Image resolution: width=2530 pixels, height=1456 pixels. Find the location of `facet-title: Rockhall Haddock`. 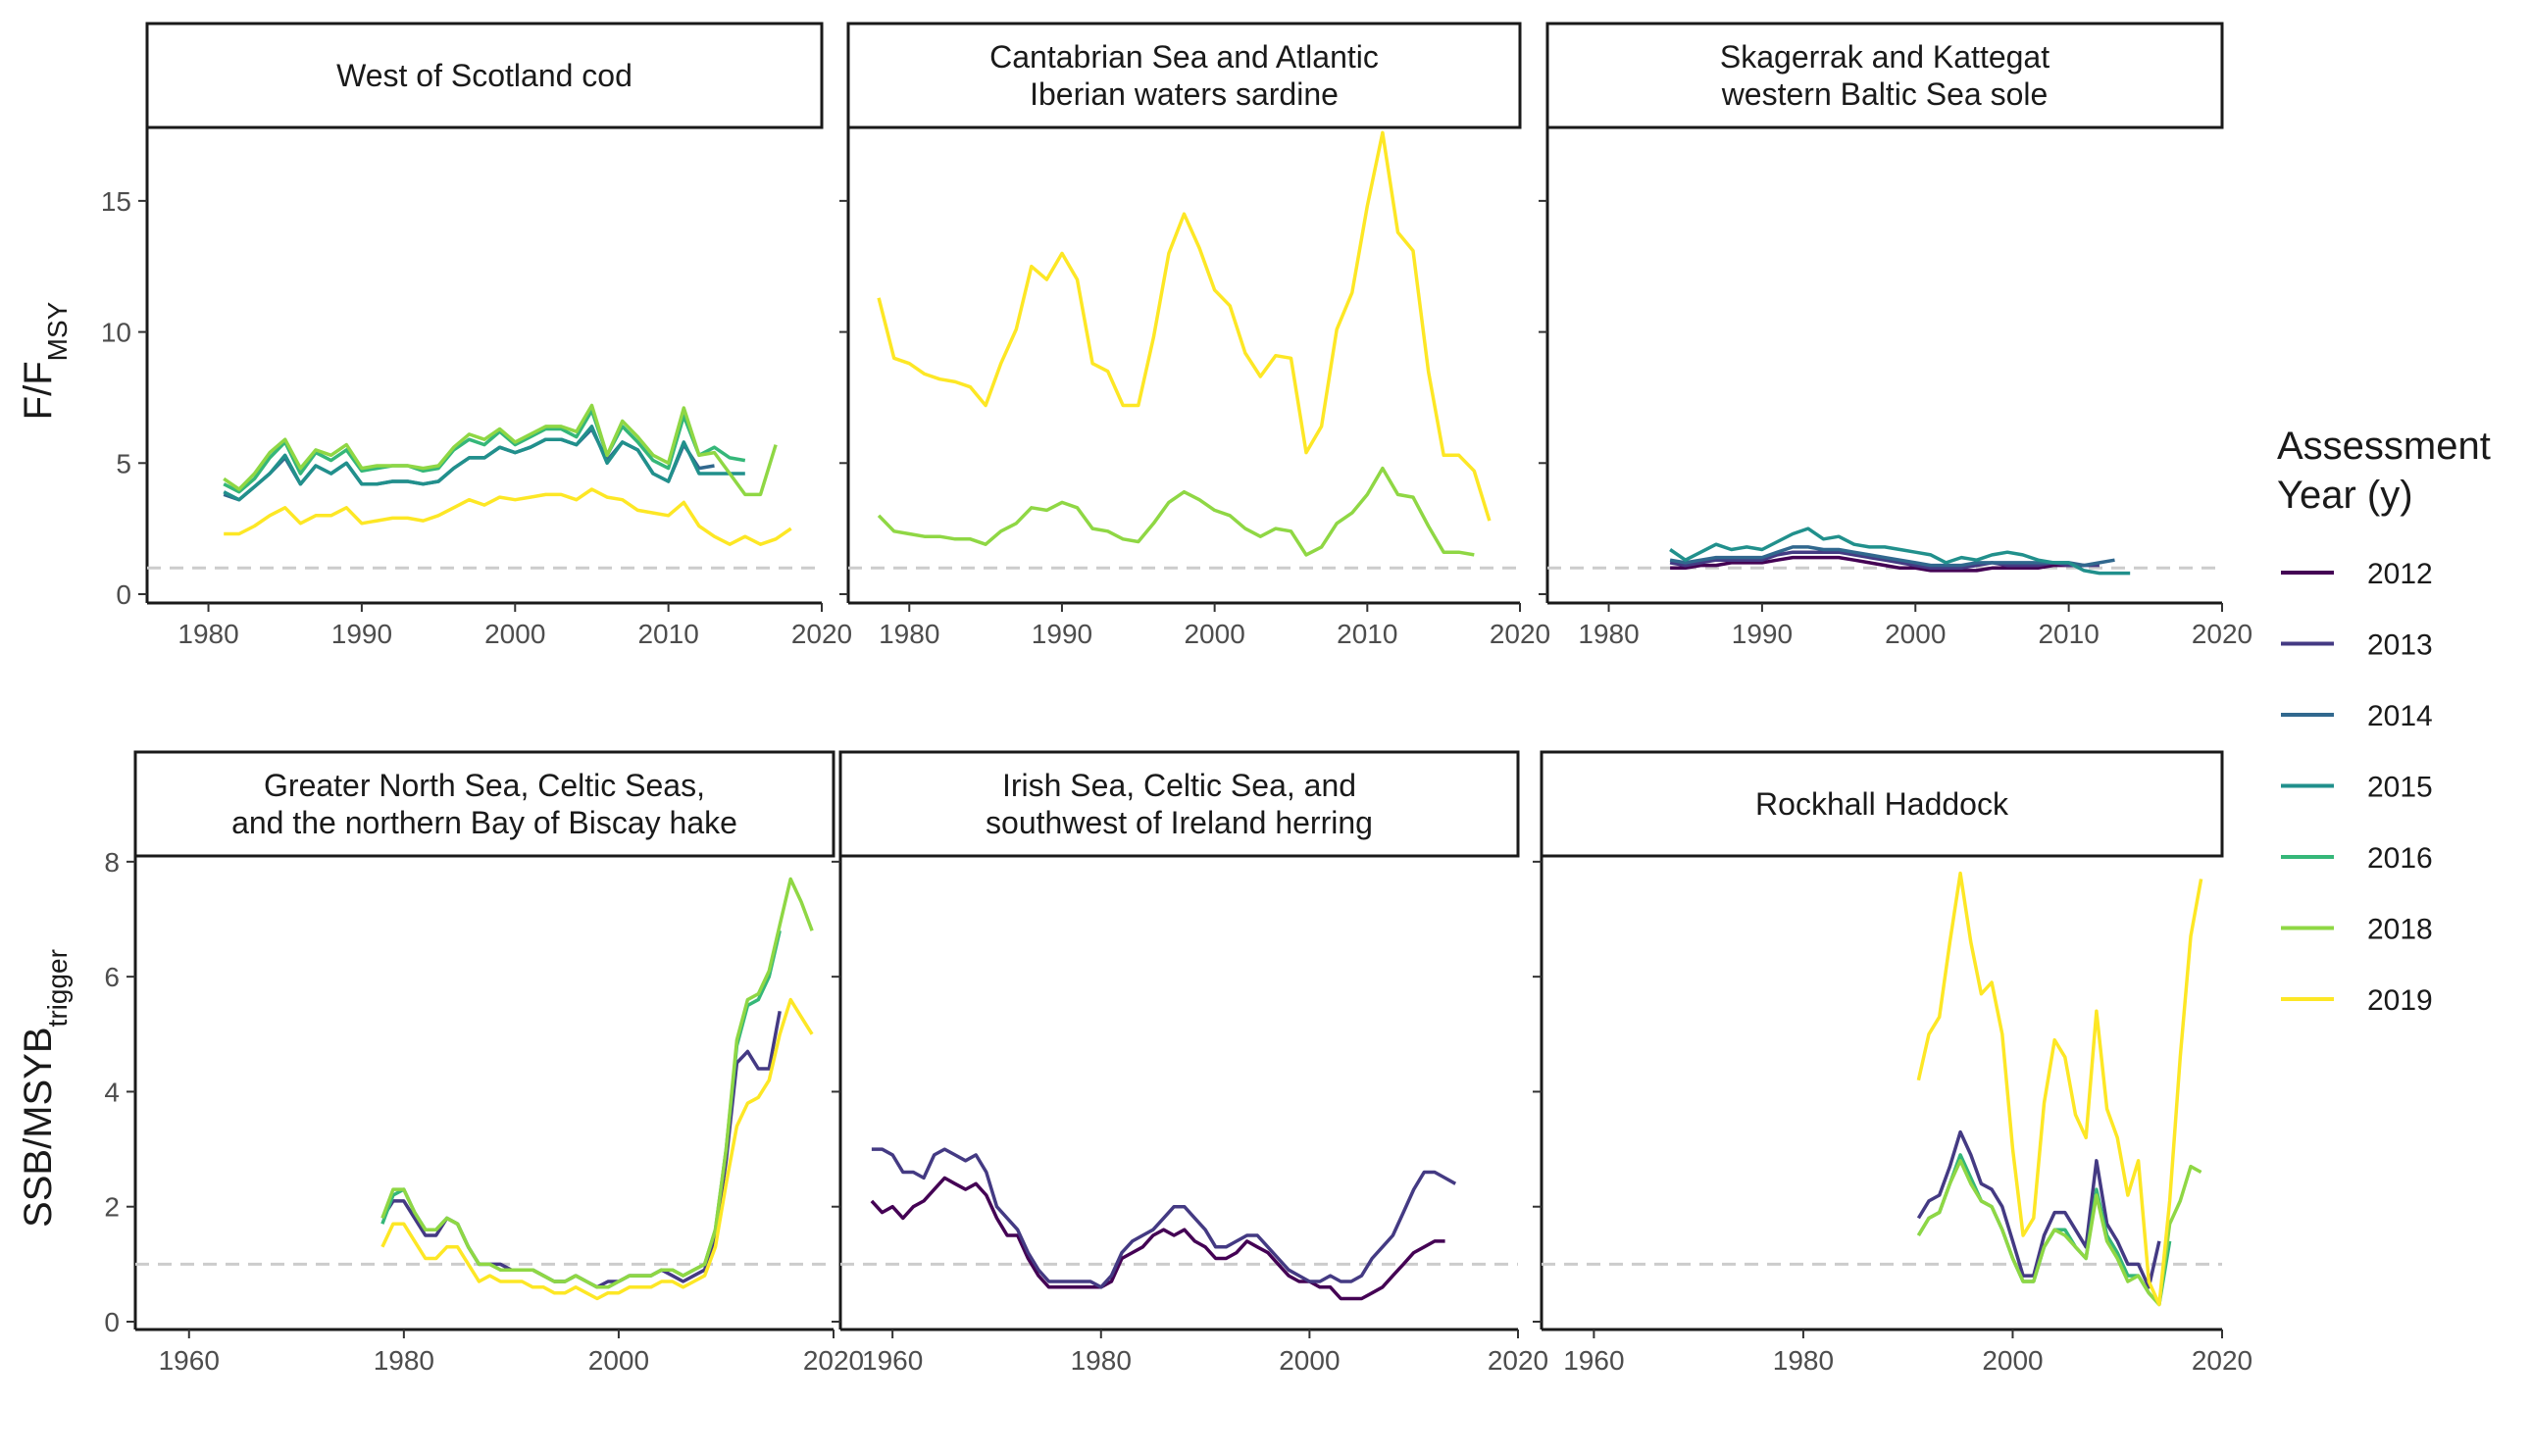

facet-title: Rockhall Haddock is located at coordinates (1882, 804).